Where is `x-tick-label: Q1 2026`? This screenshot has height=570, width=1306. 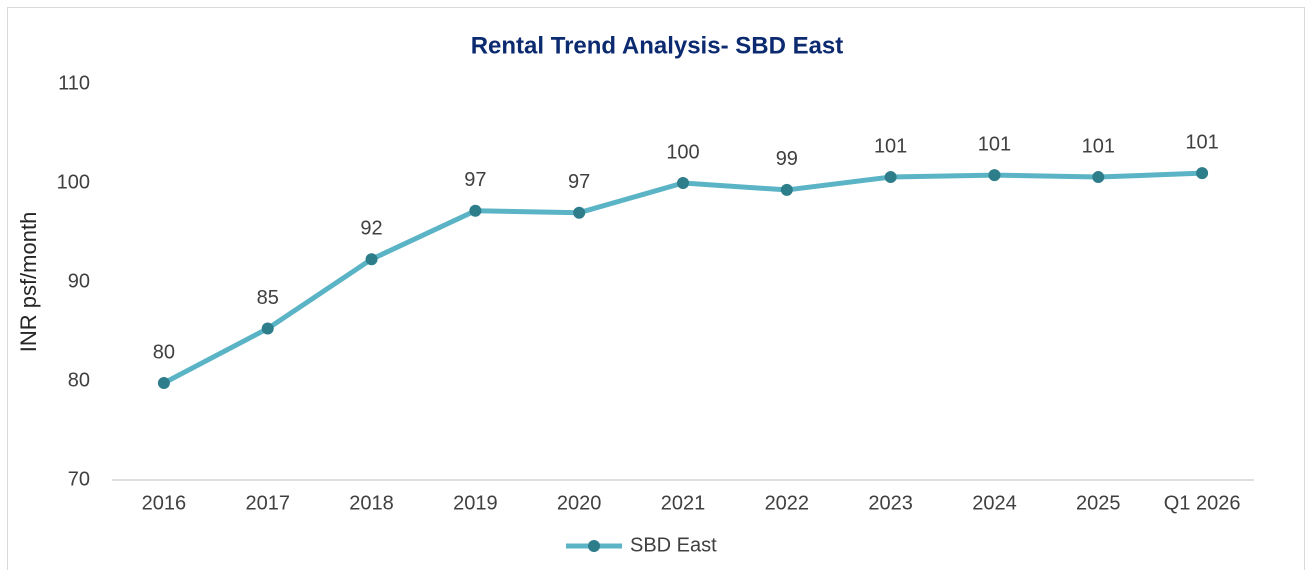 x-tick-label: Q1 2026 is located at coordinates (1202, 503).